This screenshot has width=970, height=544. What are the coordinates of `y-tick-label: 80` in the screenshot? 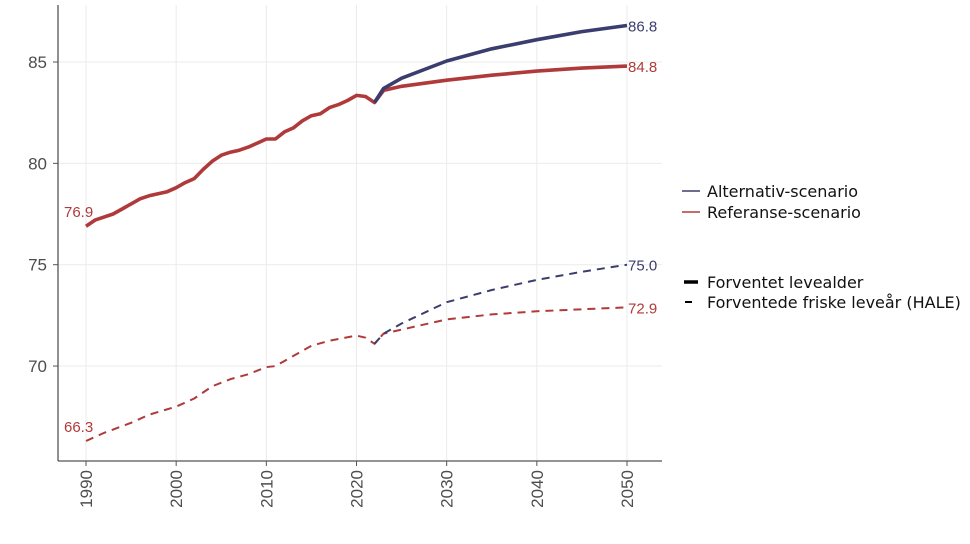 It's located at (37, 163).